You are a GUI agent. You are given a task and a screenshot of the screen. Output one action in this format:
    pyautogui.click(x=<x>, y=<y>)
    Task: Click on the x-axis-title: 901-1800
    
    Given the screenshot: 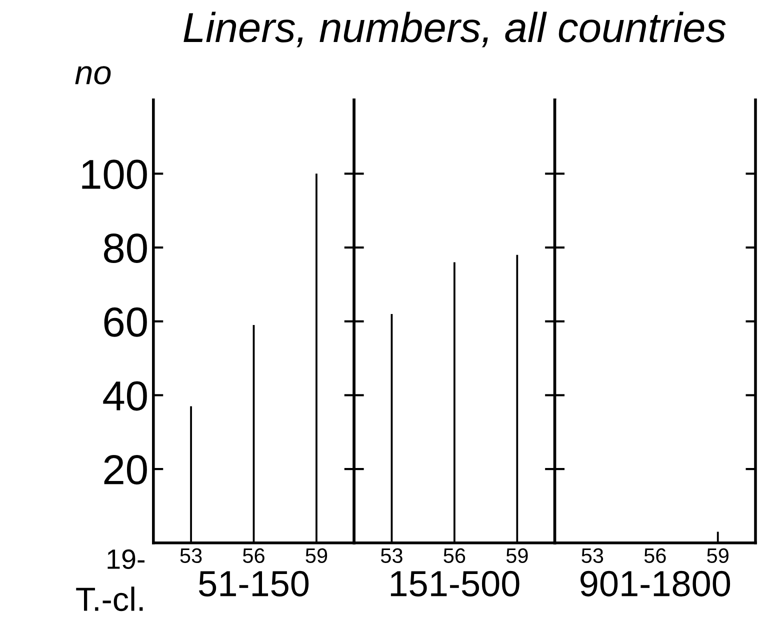 What is the action you would take?
    pyautogui.click(x=655, y=583)
    